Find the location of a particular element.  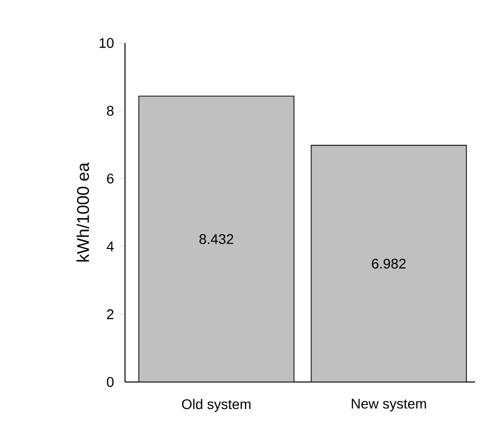

data-label: 8.432 is located at coordinates (216, 239).